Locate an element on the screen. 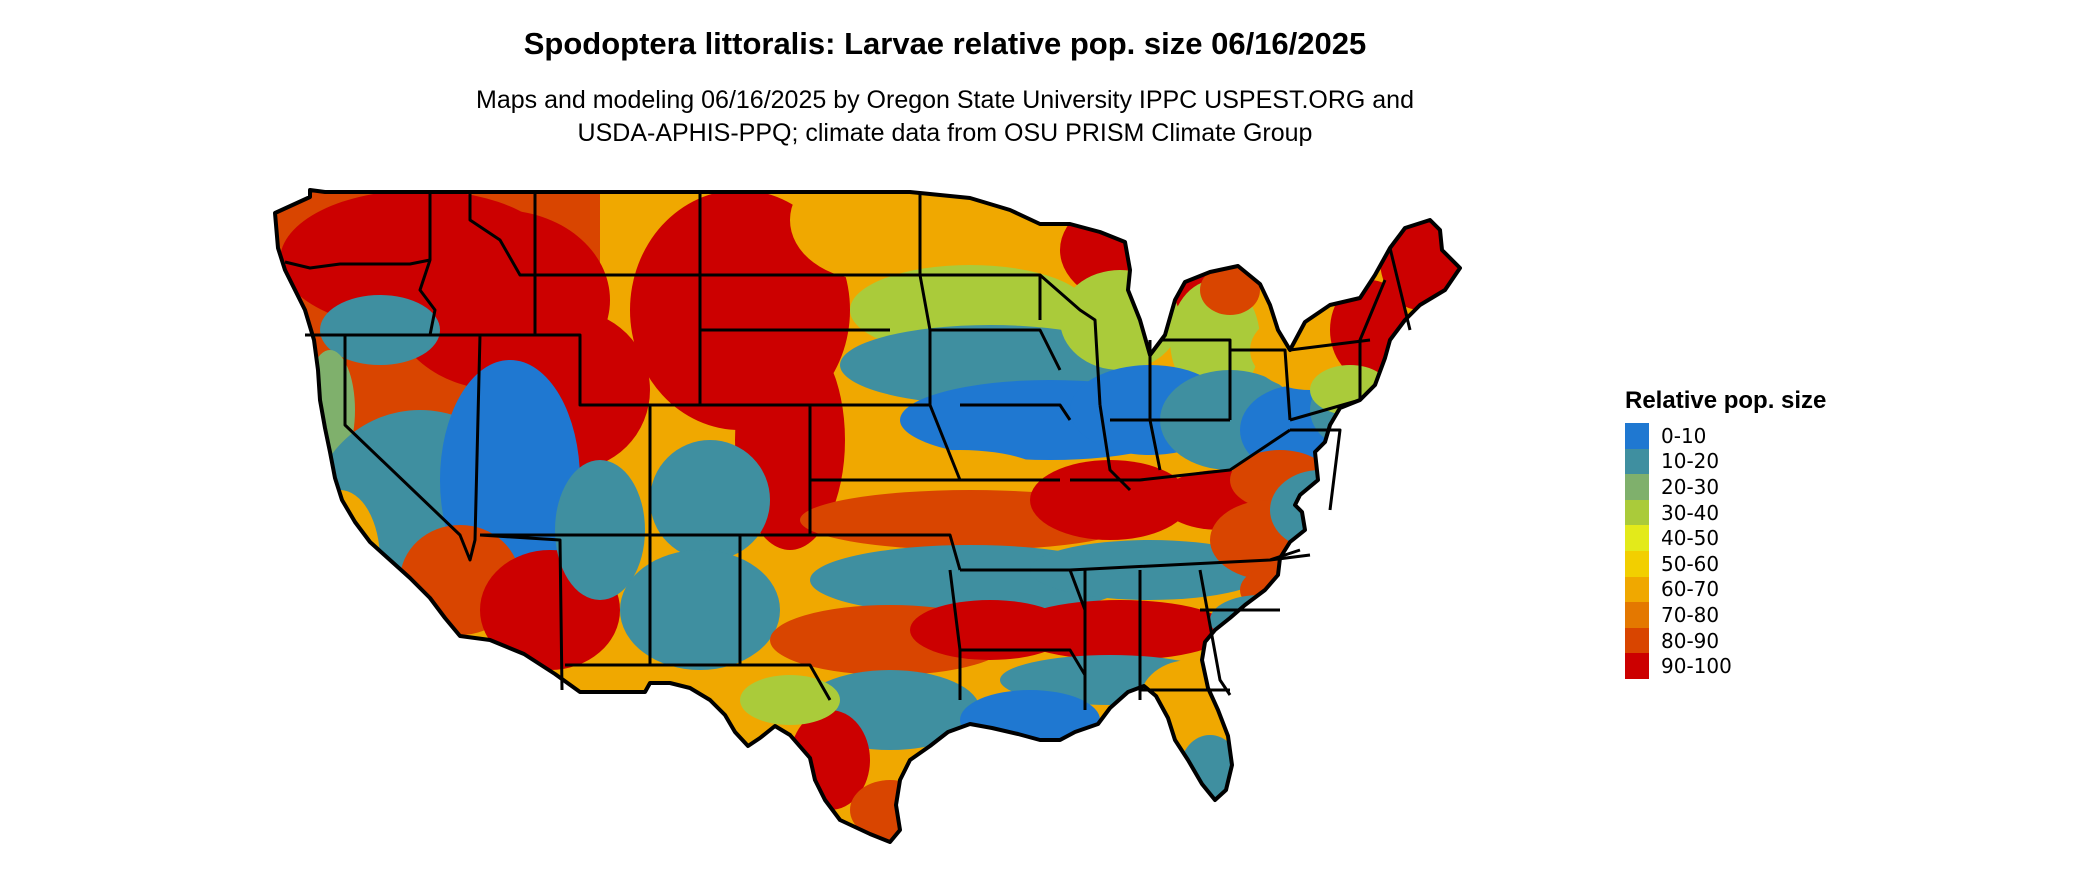 The width and height of the screenshot is (2100, 892). legend-item: 90-100 is located at coordinates (1725, 666).